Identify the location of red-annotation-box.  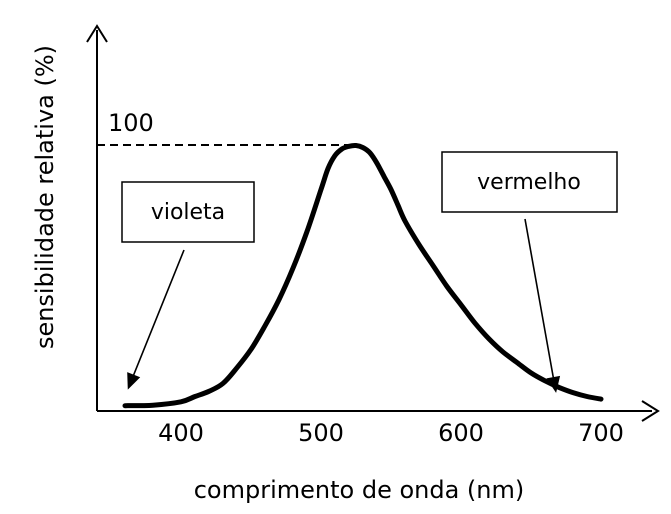
(529, 182).